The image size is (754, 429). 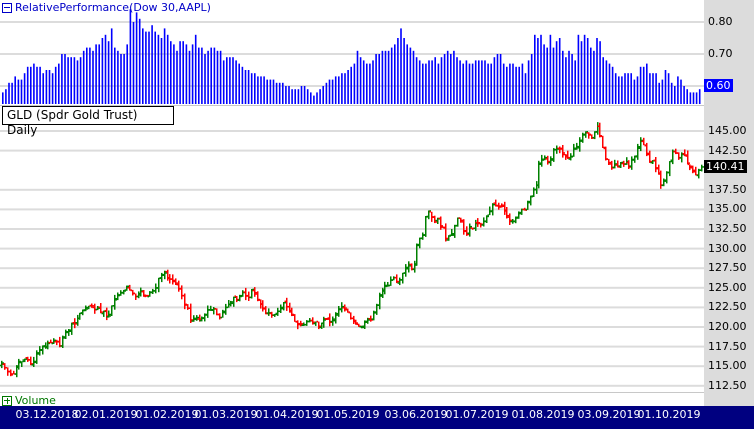 I want to click on y-tick-label: 145.00, so click(x=727, y=130).